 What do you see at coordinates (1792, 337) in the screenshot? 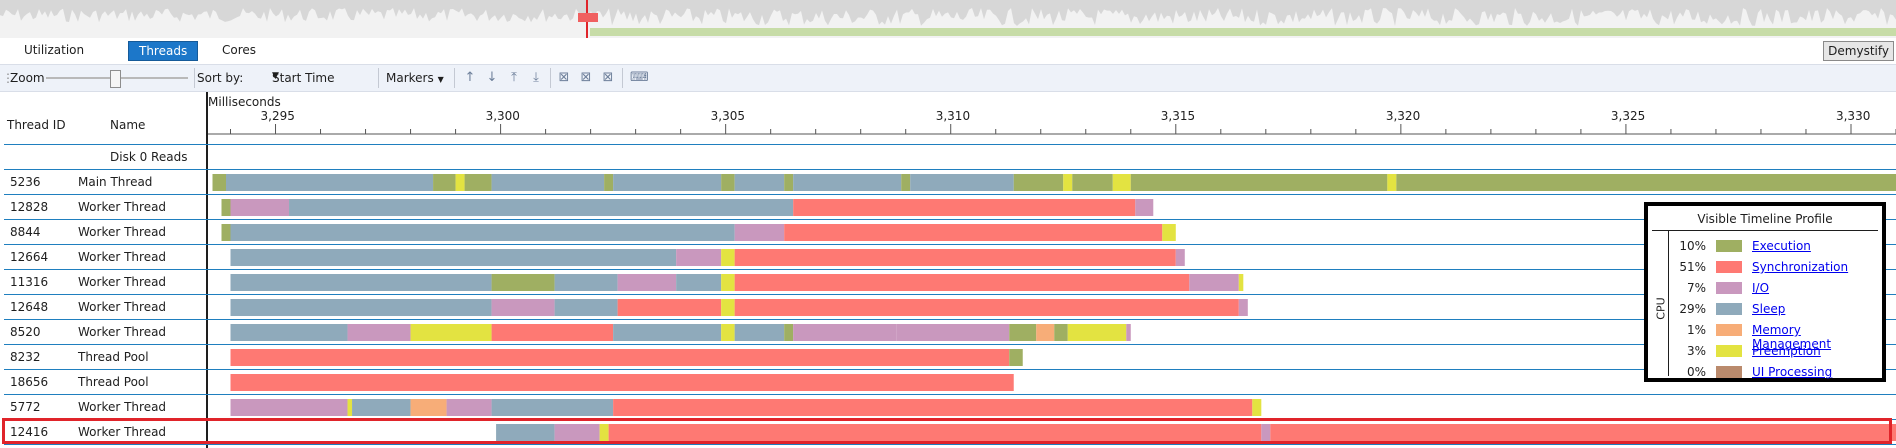
I see `legend-link: Memory Management` at bounding box center [1792, 337].